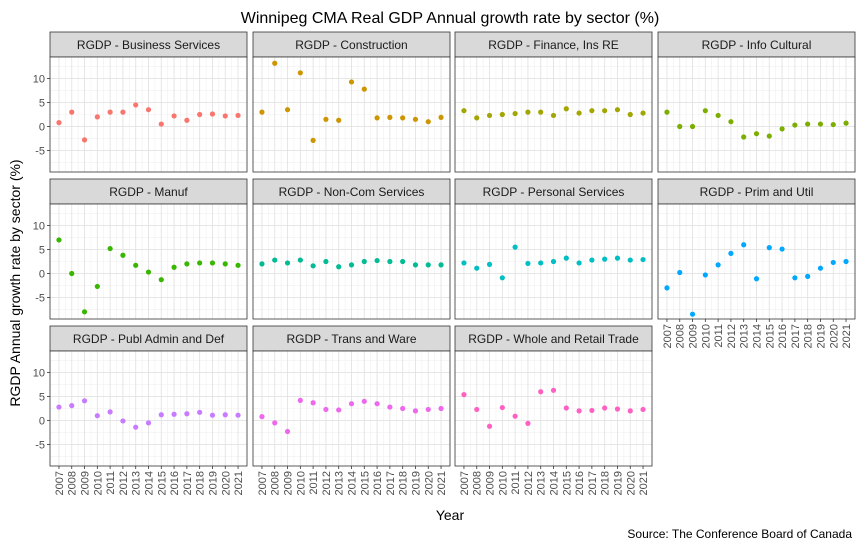  I want to click on data-point-rgdp-non-com-services-2008, so click(274, 259).